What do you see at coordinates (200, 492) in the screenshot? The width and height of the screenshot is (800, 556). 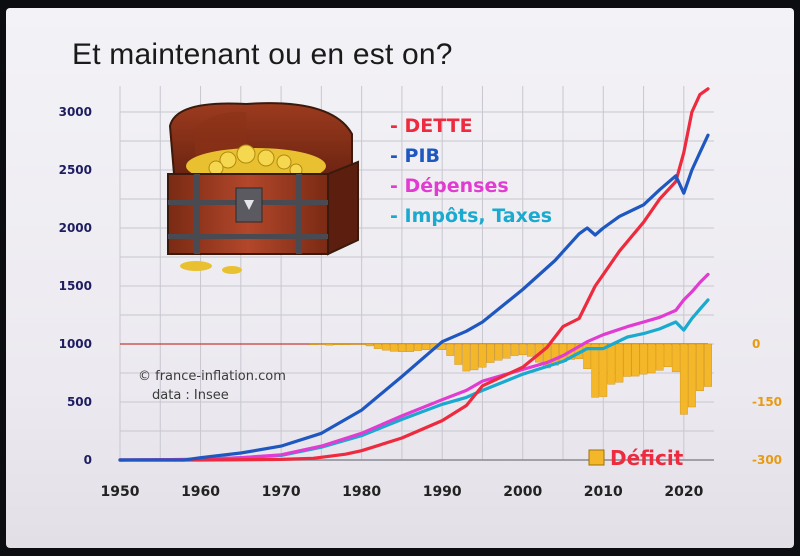 I see `x-tick-label: 1960` at bounding box center [200, 492].